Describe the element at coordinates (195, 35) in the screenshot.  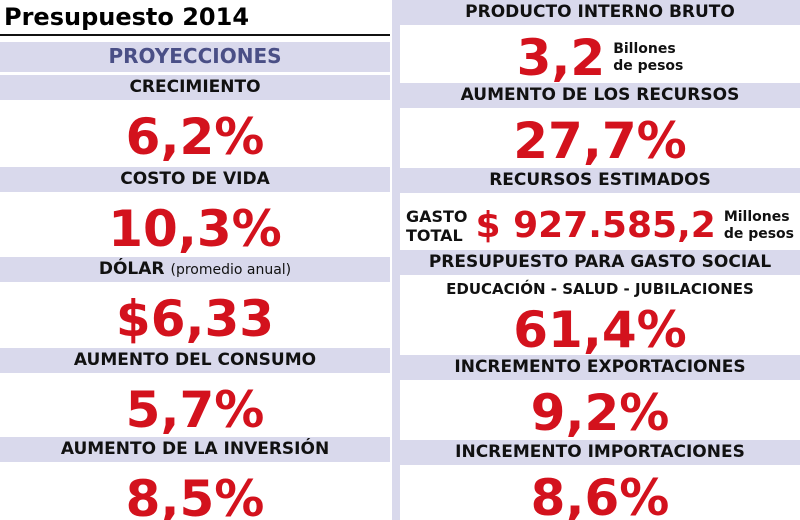
I see `rule` at that location.